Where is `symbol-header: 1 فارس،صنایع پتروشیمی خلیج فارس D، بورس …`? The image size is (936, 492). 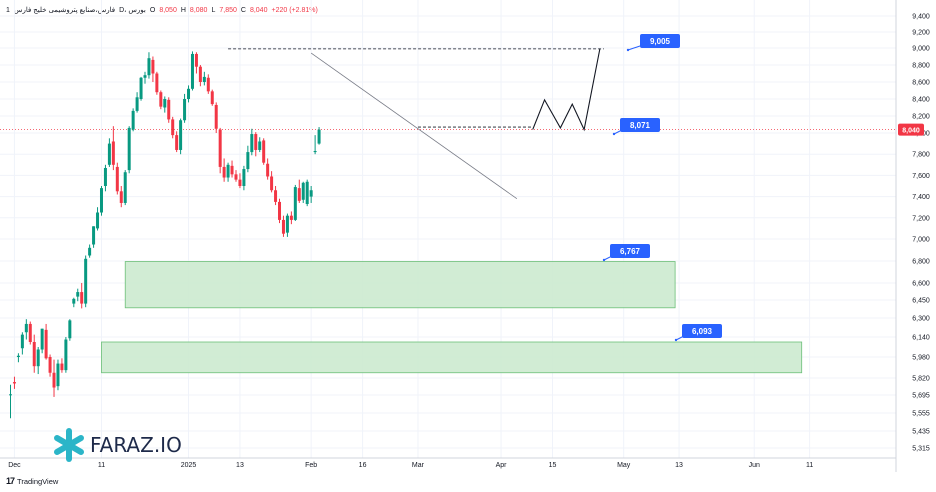
symbol-header: 1 فارس،صنایع پتروشیمی خلیج فارس D، بورس … is located at coordinates (162, 10).